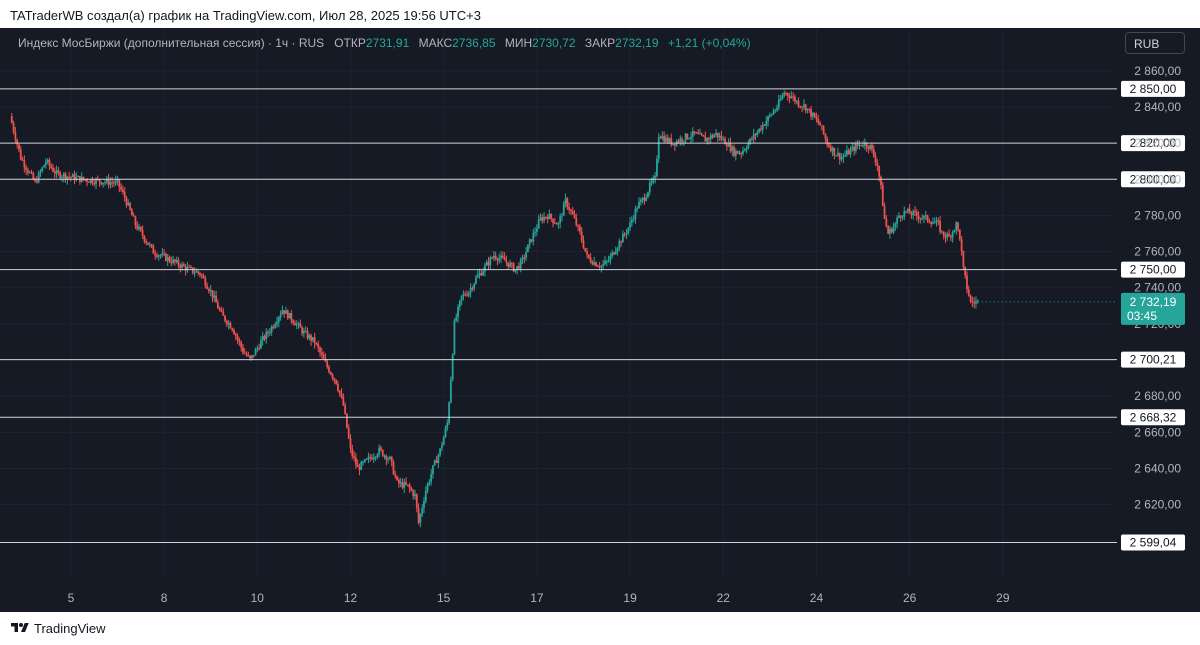 The width and height of the screenshot is (1200, 645). I want to click on x-axis-tick-label: 5, so click(71, 598).